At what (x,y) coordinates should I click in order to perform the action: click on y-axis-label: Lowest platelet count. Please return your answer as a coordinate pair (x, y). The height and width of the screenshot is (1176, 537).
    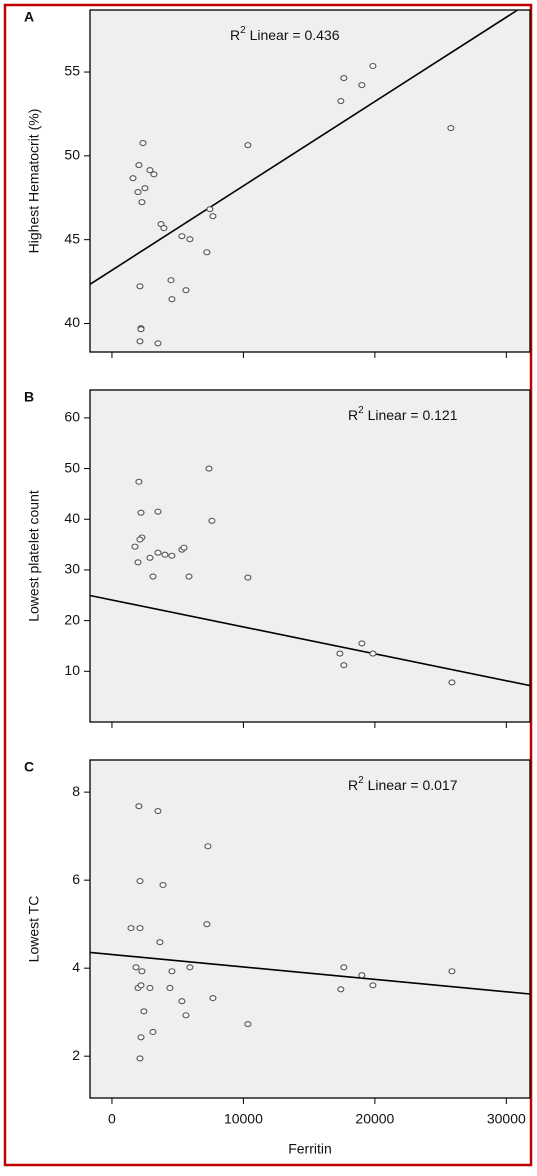
    Looking at the image, I should click on (34, 556).